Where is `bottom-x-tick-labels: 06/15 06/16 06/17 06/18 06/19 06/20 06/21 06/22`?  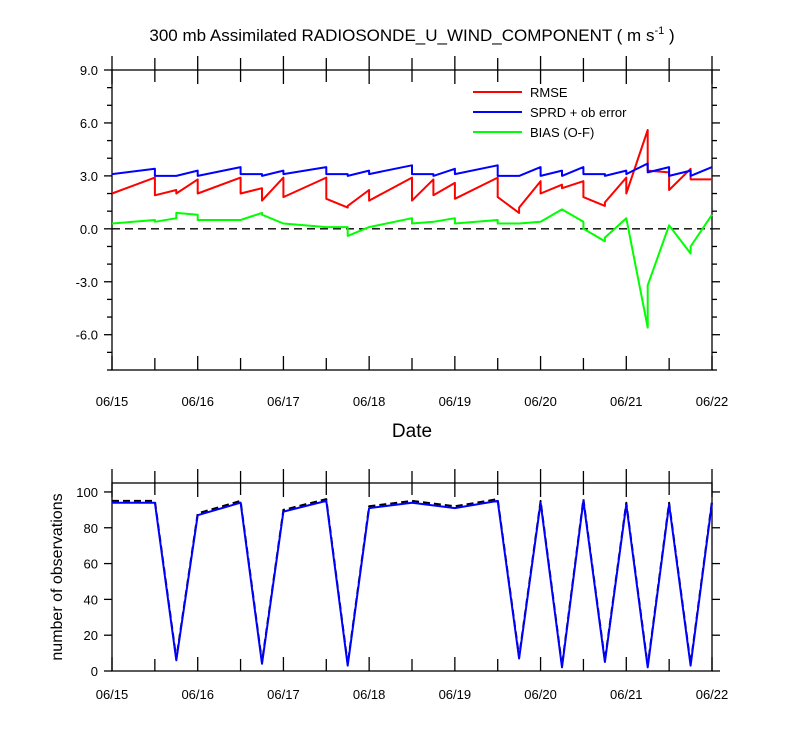 bottom-x-tick-labels: 06/15 06/16 06/17 06/18 06/19 06/20 06/21 06/22 is located at coordinates (412, 694).